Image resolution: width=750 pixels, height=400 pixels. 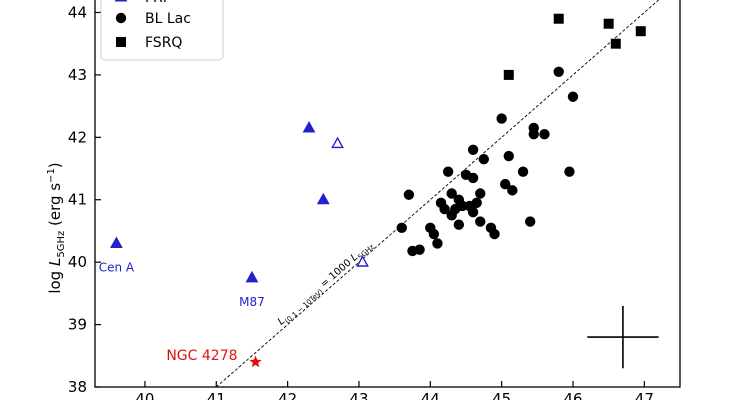 What do you see at coordinates (121, 18) in the screenshot?
I see `legend-marker-bl-lac` at bounding box center [121, 18].